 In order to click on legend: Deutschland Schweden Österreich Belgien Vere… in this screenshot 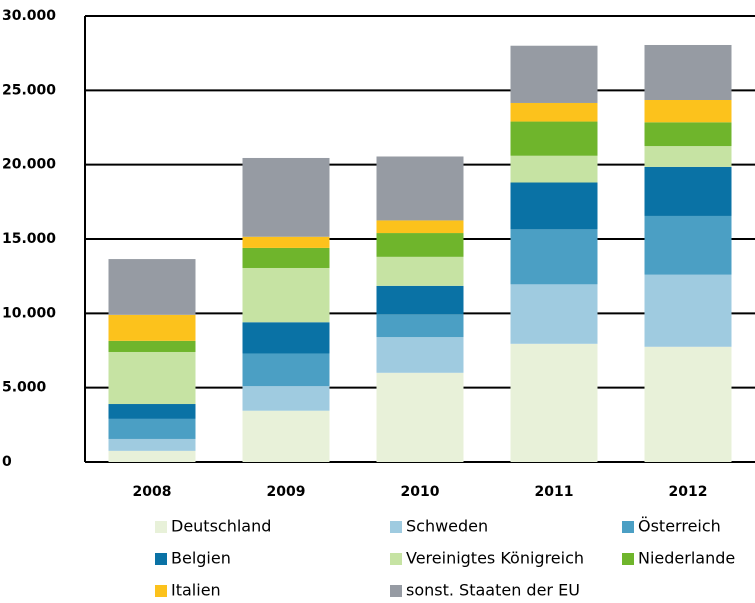, I will do `click(445, 558)`.